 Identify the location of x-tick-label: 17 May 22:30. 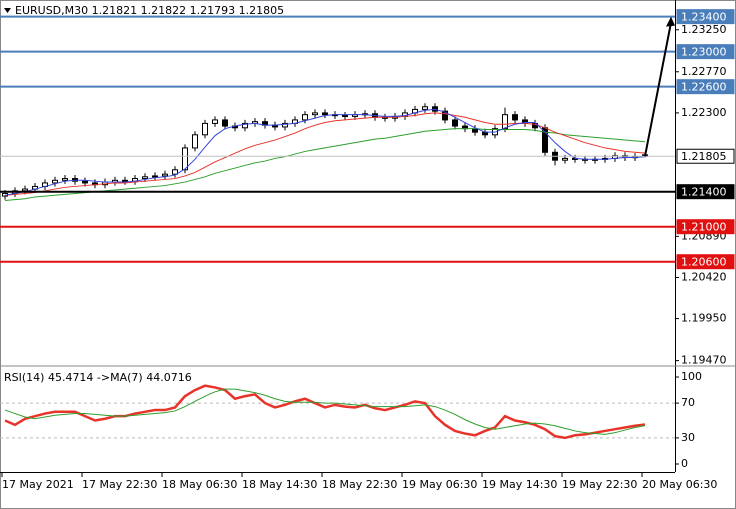
(119, 484).